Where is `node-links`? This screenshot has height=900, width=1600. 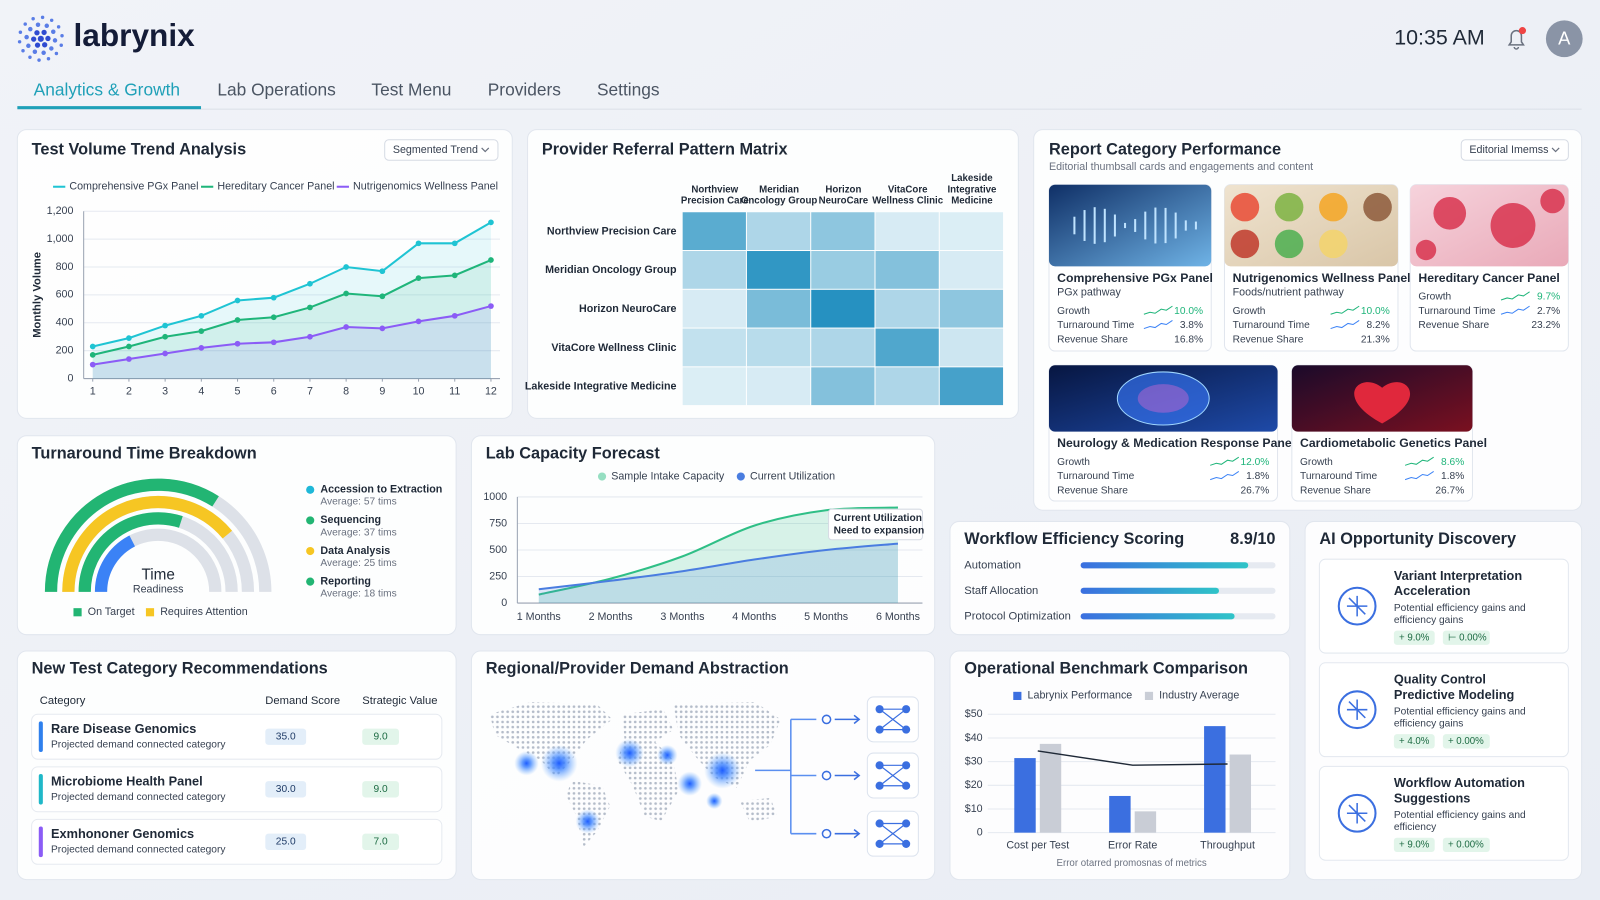
node-links is located at coordinates (893, 833).